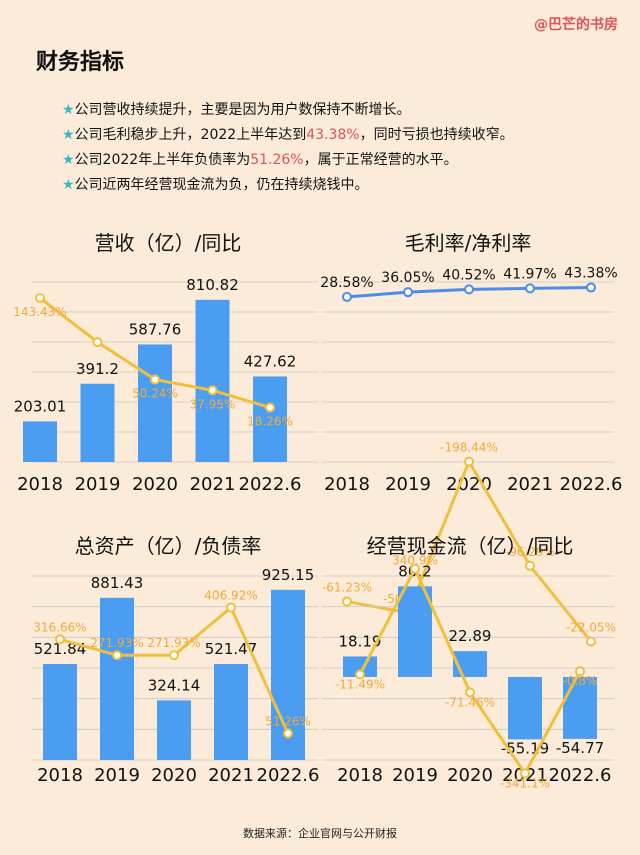 The height and width of the screenshot is (855, 640). What do you see at coordinates (580, 681) in the screenshot?
I see `line-value-label: -0.8%` at bounding box center [580, 681].